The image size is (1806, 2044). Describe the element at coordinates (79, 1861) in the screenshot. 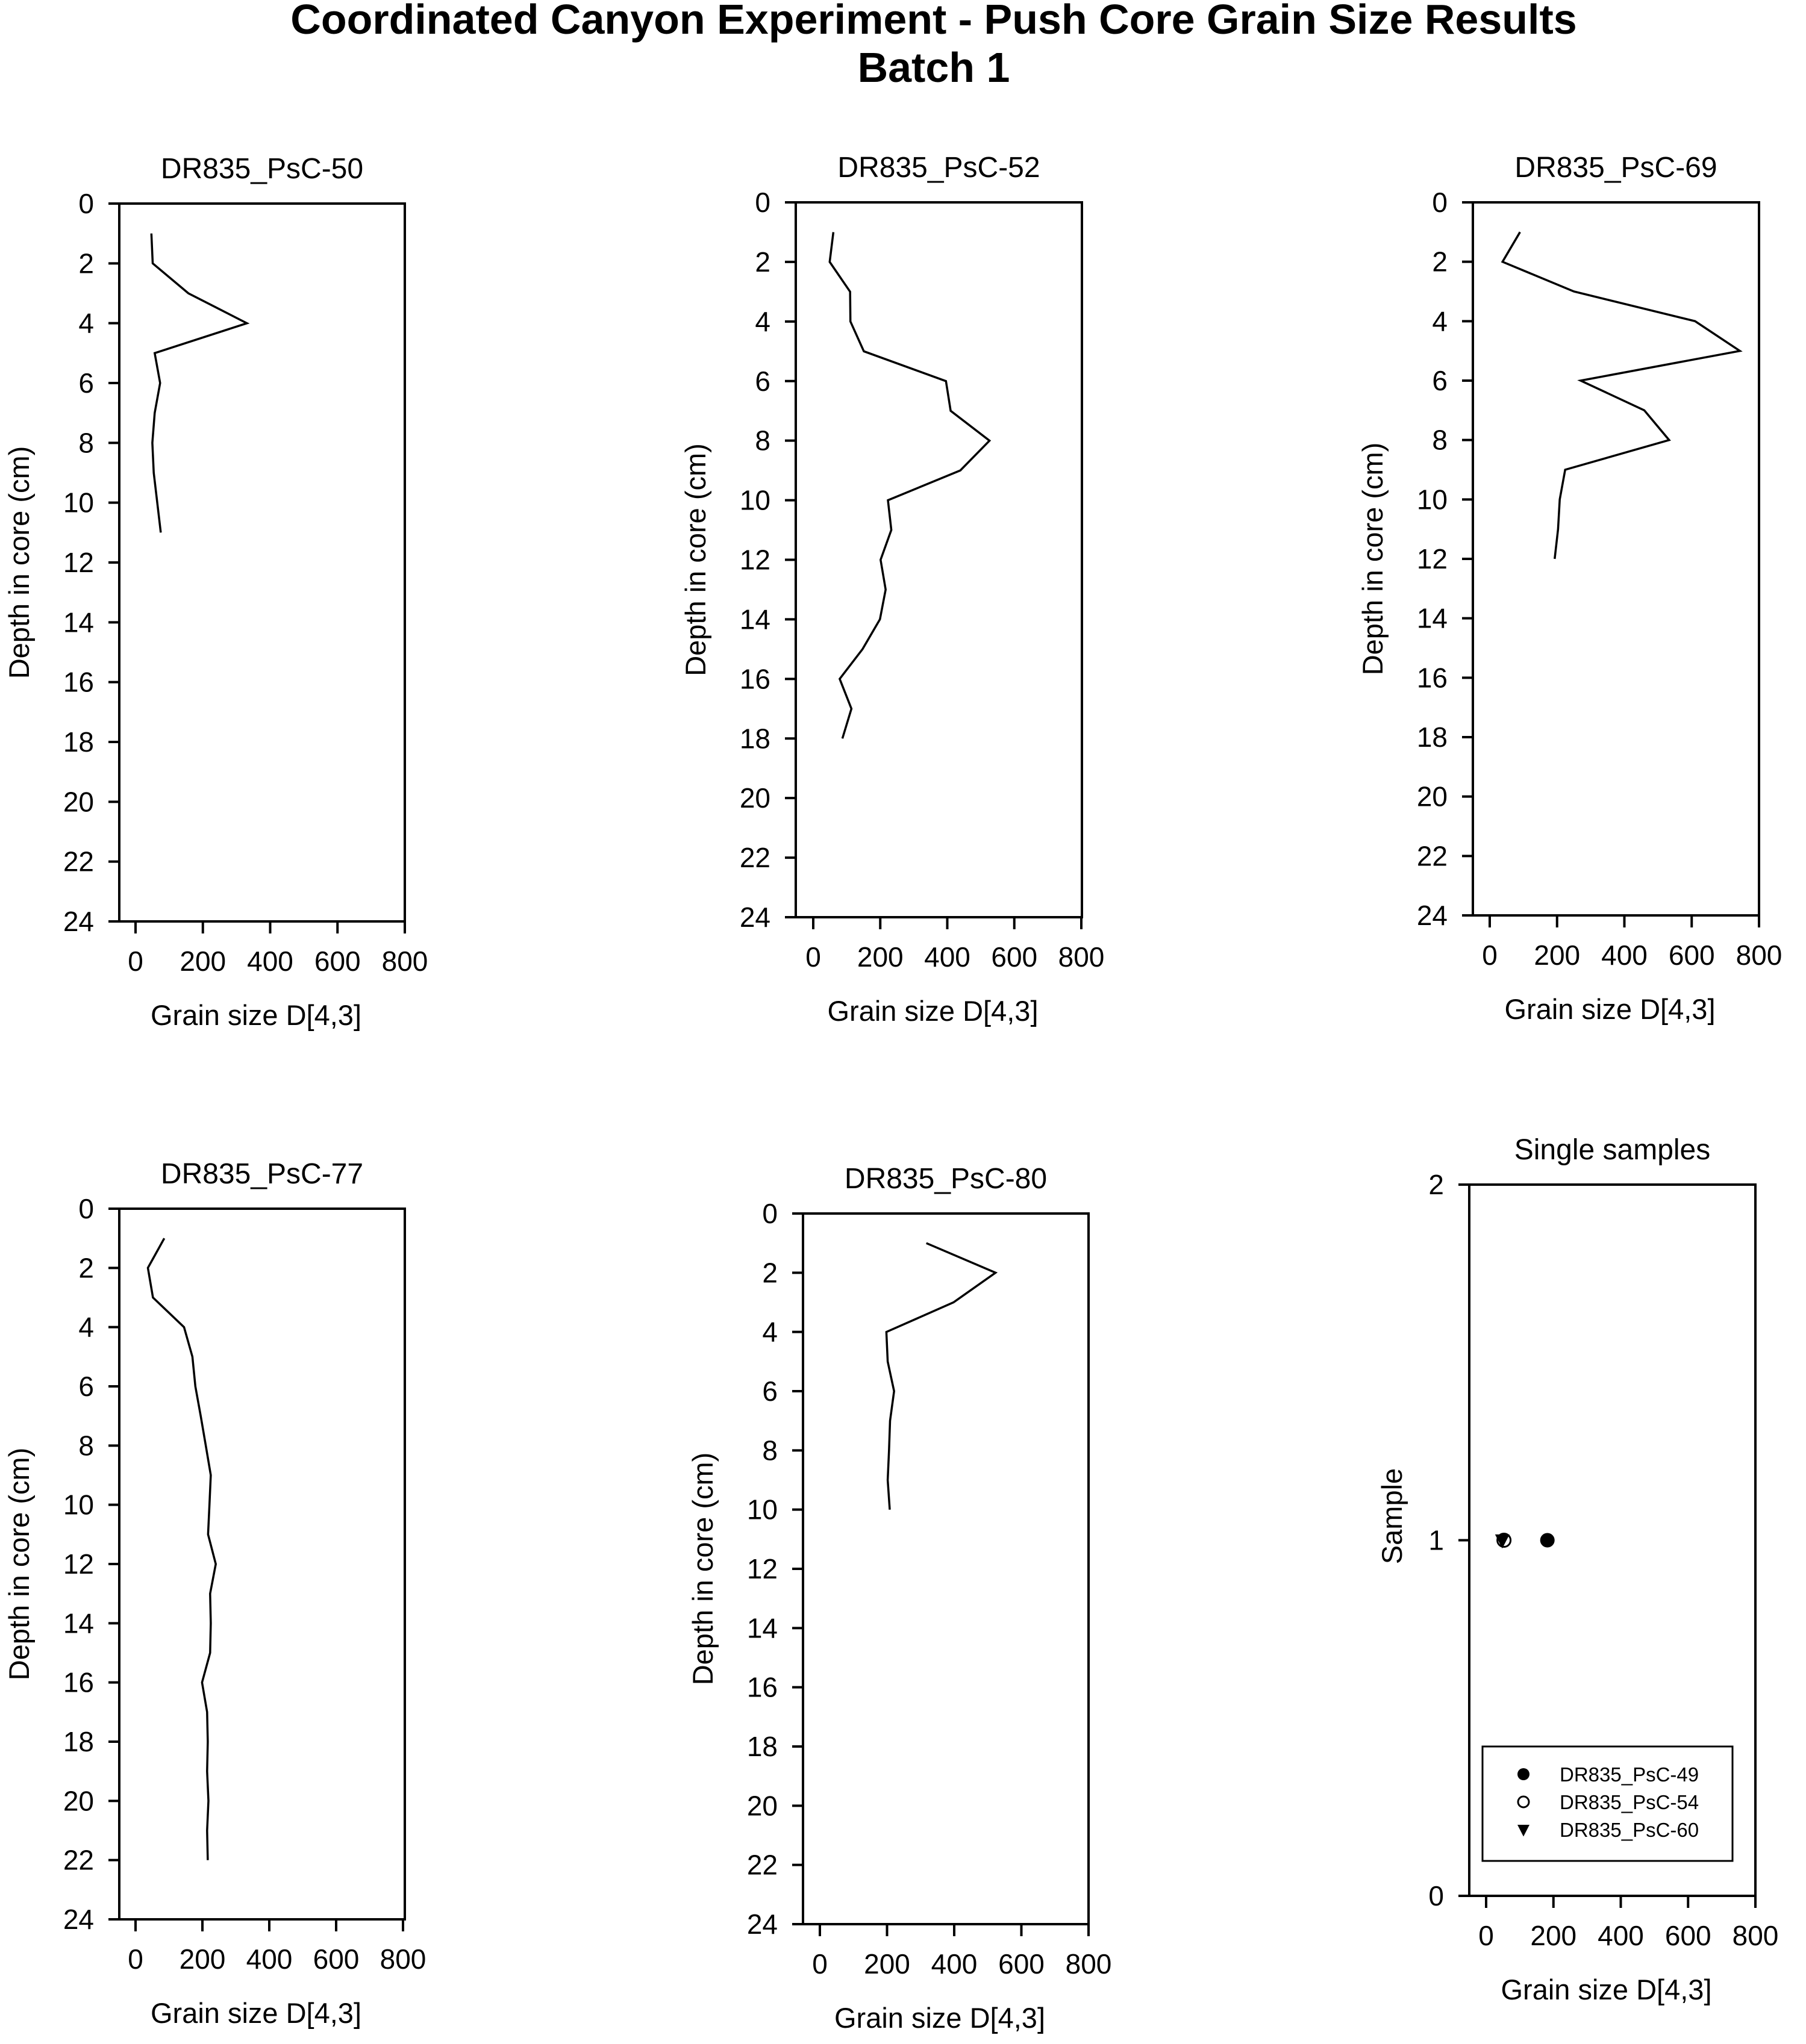

I see `y-tick-label: 22` at that location.